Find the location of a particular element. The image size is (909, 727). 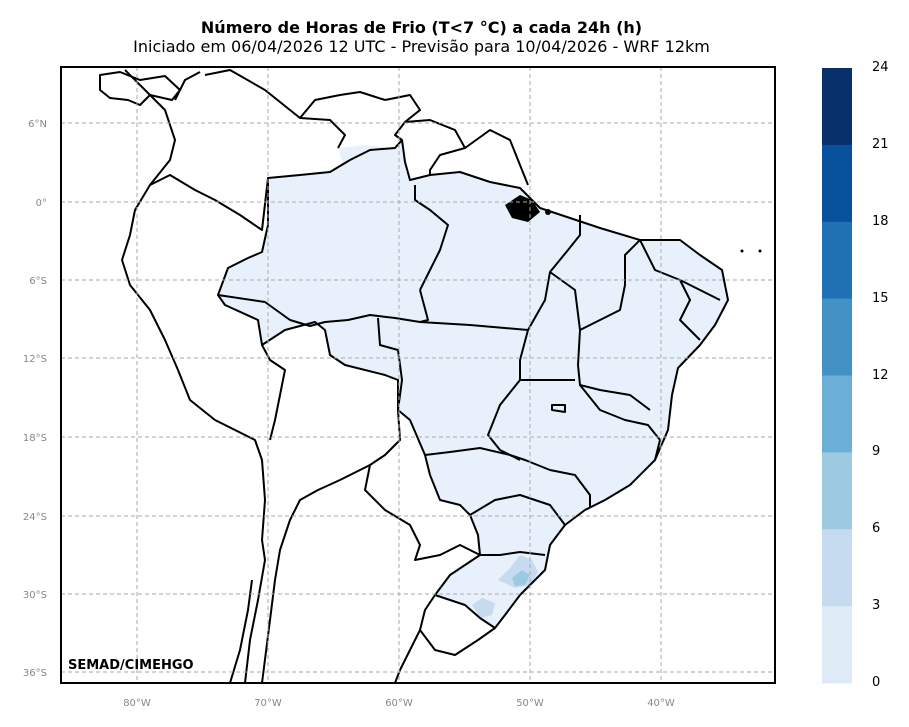

lat-tick-label: 6°N is located at coordinates (37, 124).